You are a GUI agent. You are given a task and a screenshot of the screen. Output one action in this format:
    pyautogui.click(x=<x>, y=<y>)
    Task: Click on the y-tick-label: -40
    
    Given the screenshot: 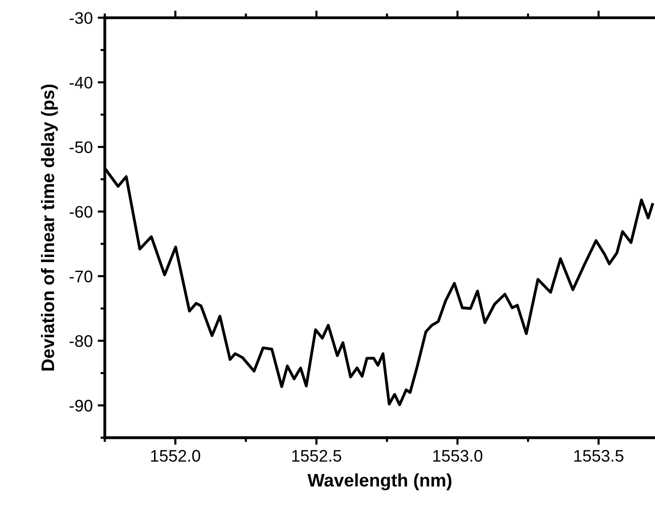 What is the action you would take?
    pyautogui.click(x=81, y=82)
    